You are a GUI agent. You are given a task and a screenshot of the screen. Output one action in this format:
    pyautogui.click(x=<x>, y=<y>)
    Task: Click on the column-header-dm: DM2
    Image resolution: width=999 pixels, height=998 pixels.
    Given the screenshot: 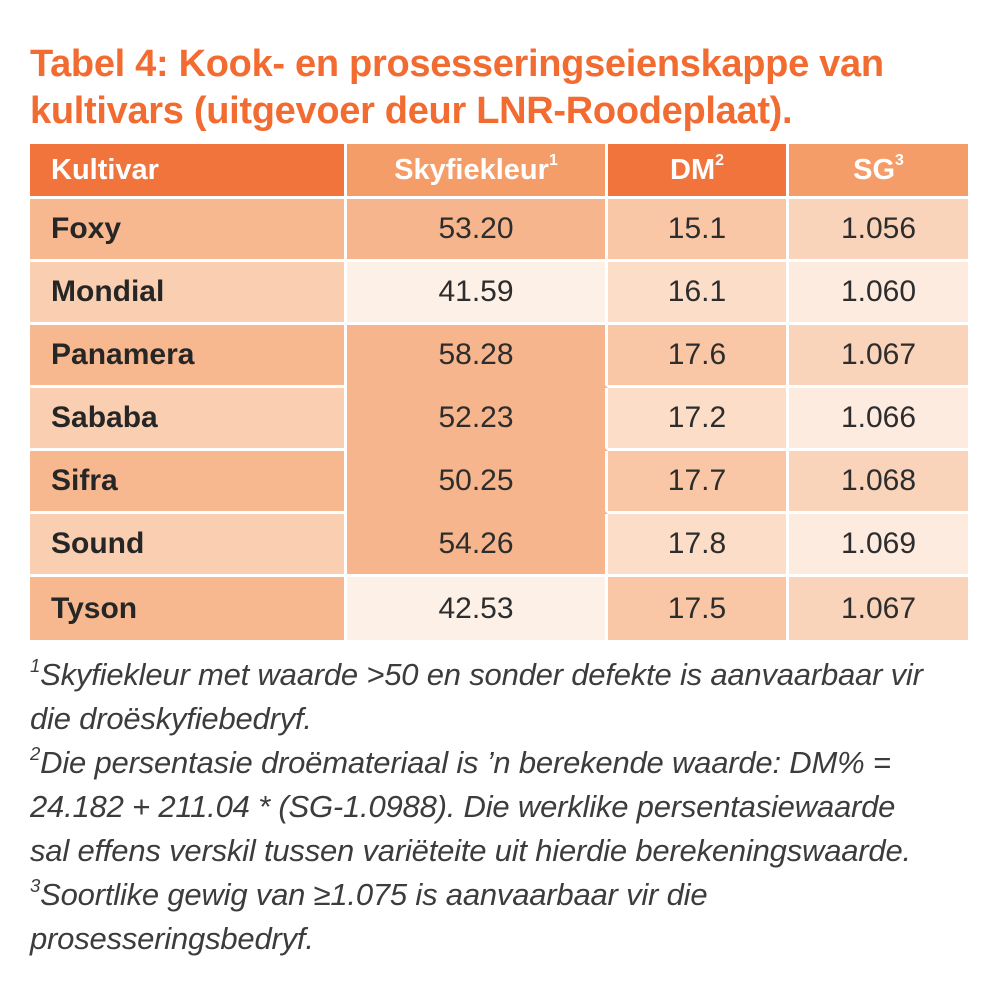 What is the action you would take?
    pyautogui.click(x=698, y=171)
    